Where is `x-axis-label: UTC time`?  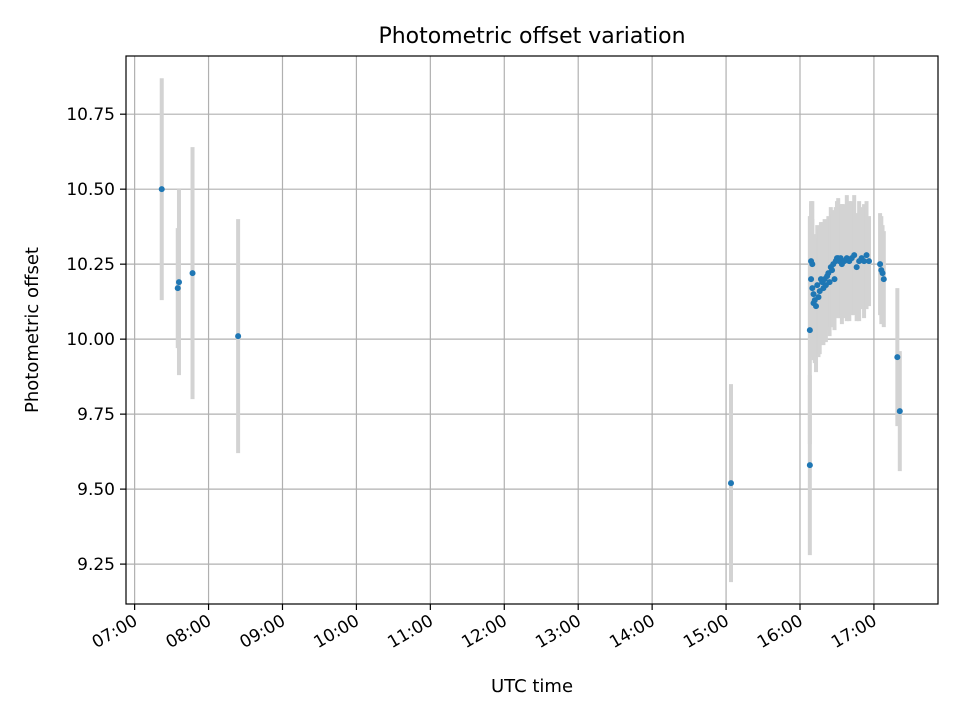 x-axis-label: UTC time is located at coordinates (532, 686).